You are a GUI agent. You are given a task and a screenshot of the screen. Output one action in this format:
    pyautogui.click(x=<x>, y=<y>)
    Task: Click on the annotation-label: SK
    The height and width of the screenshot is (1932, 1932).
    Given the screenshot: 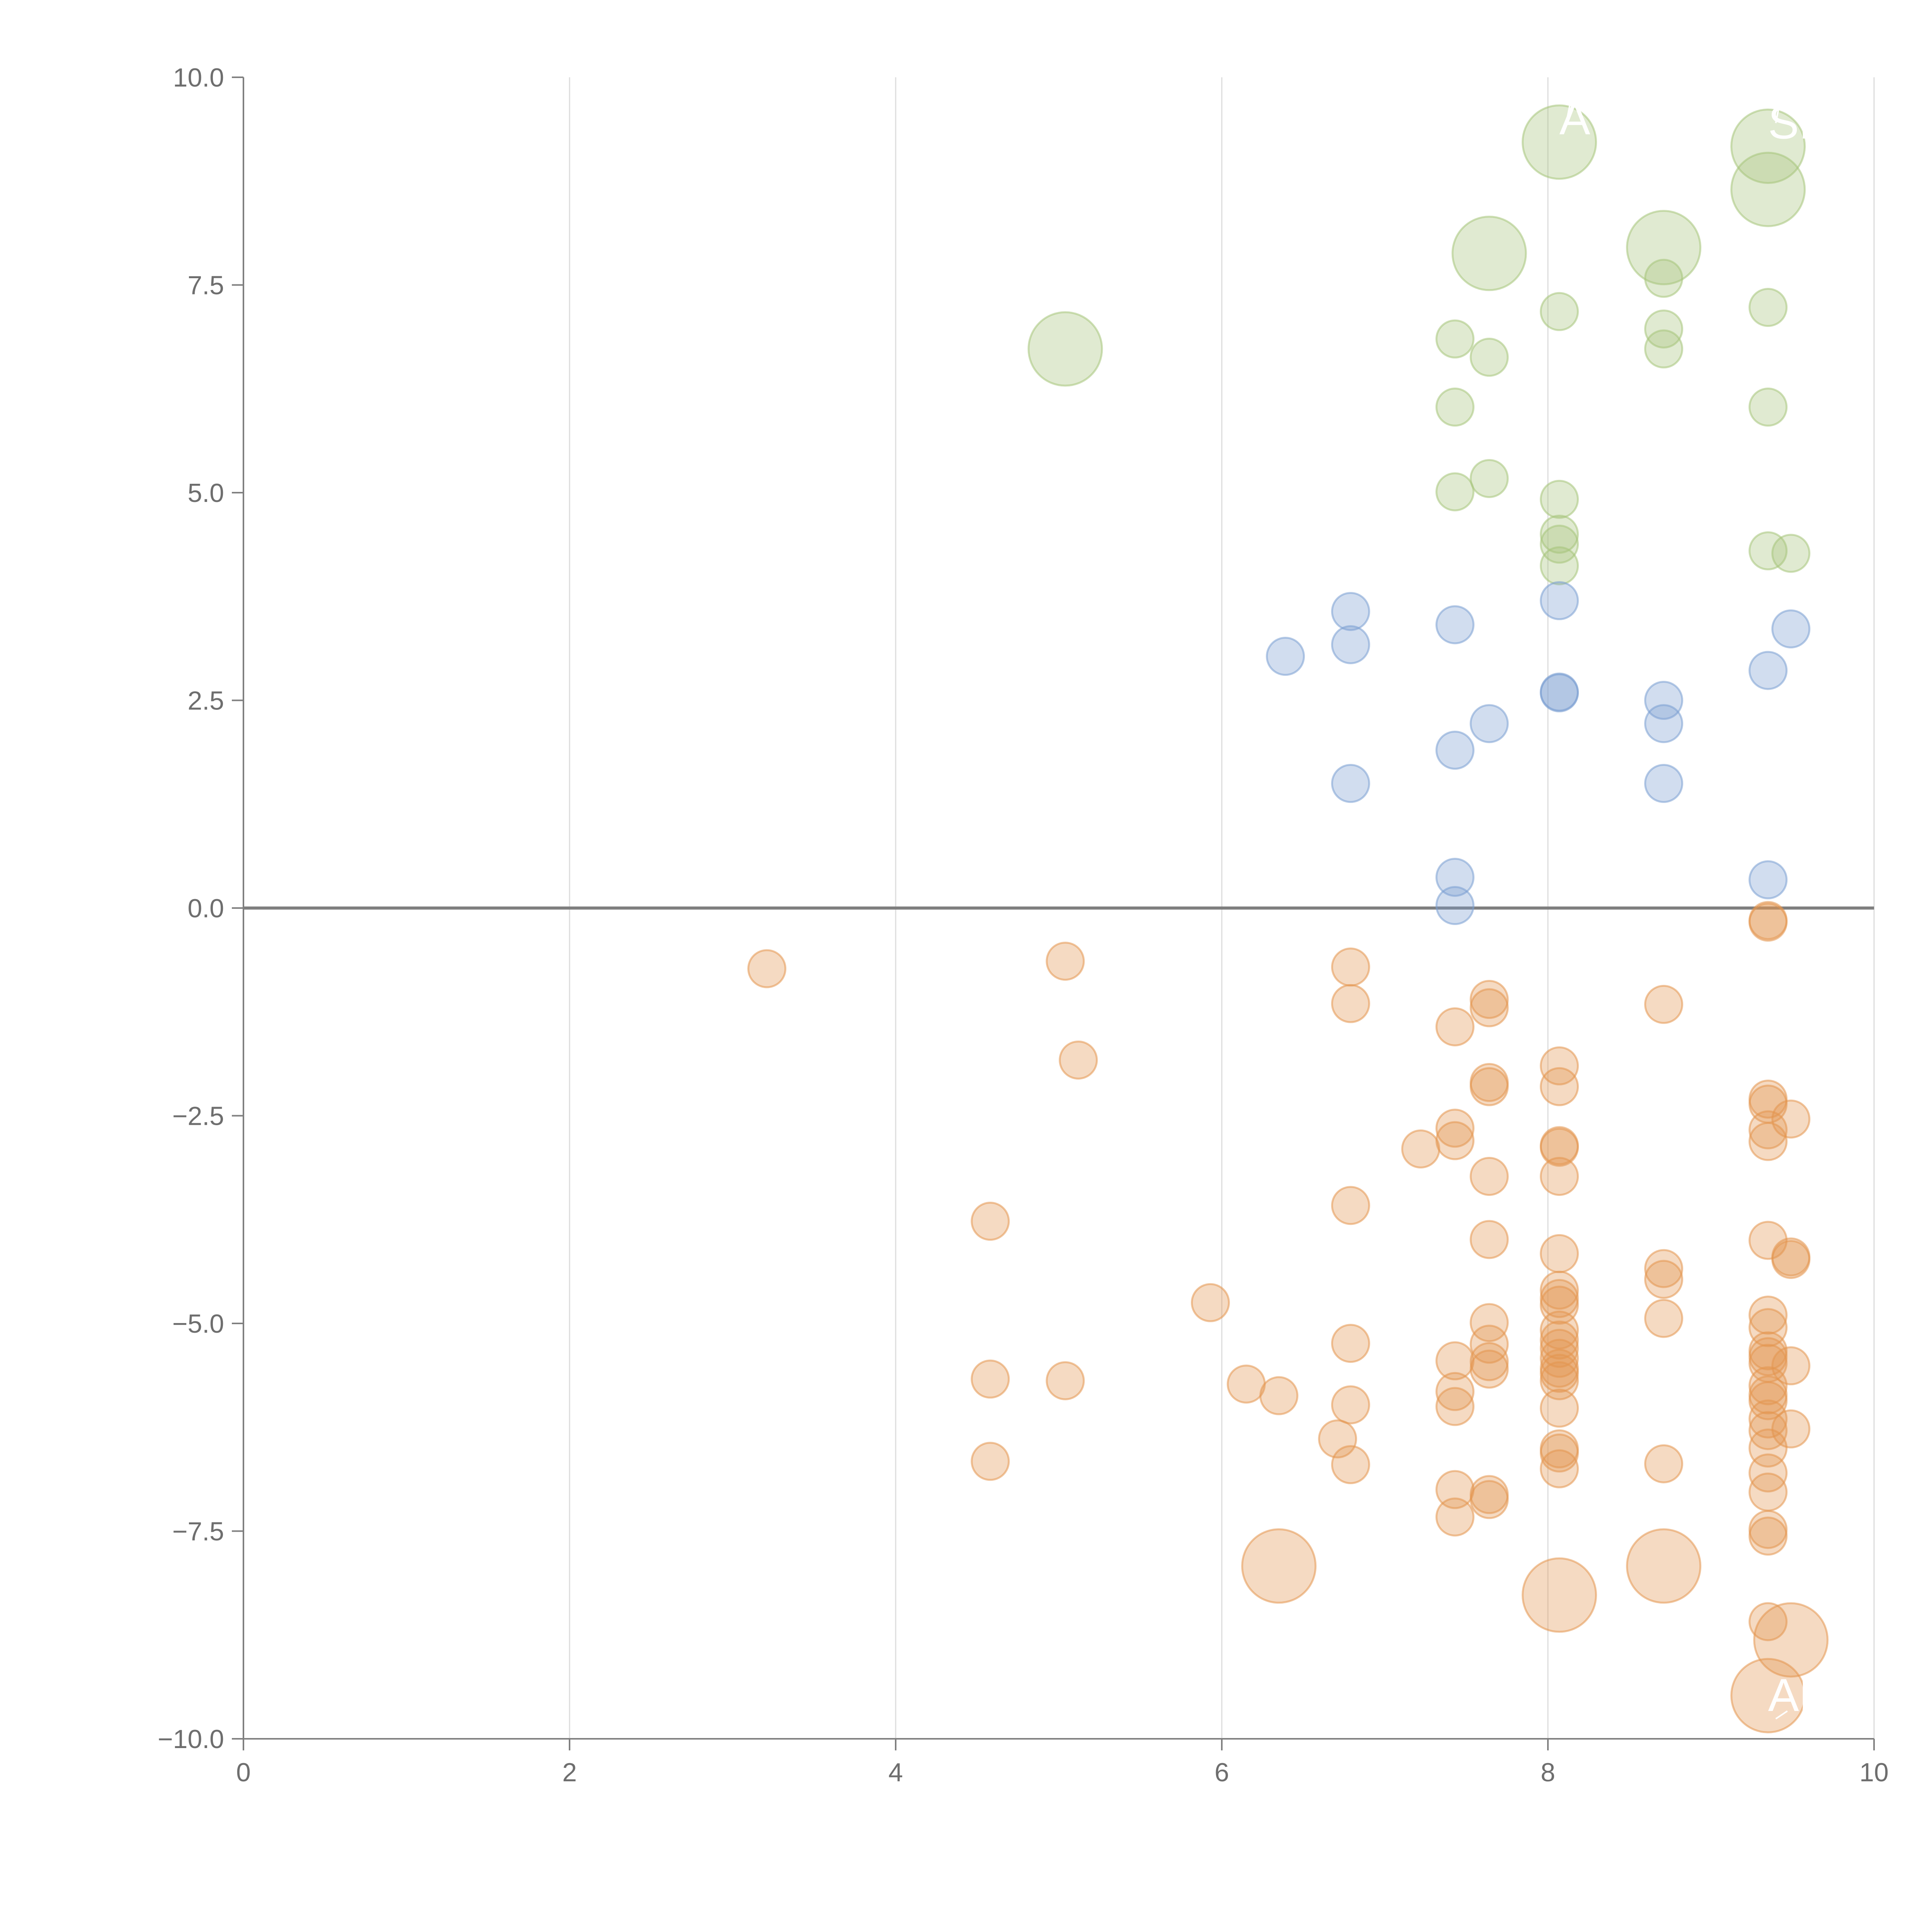 What is the action you would take?
    pyautogui.click(x=1799, y=122)
    